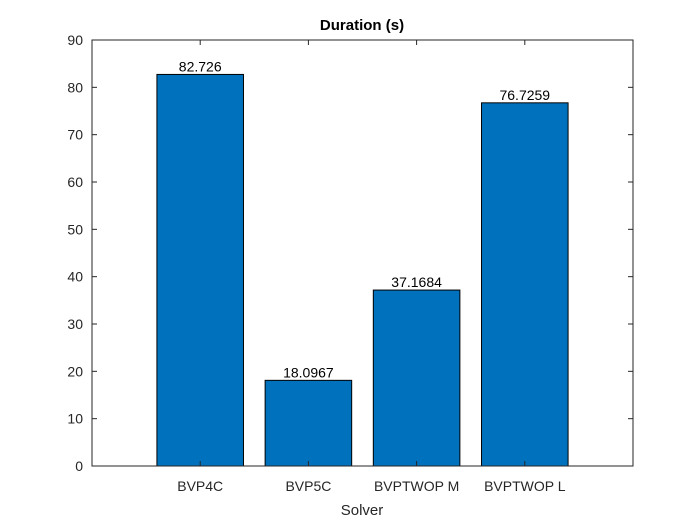  I want to click on x-tick-label: BVP4C, so click(200, 486).